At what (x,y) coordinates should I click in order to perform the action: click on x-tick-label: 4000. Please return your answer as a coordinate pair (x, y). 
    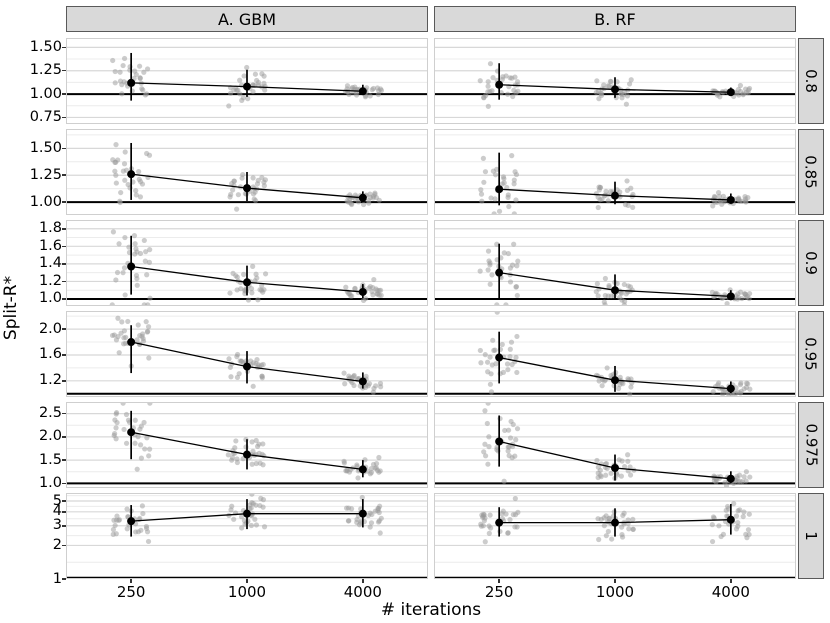
    Looking at the image, I should click on (730, 592).